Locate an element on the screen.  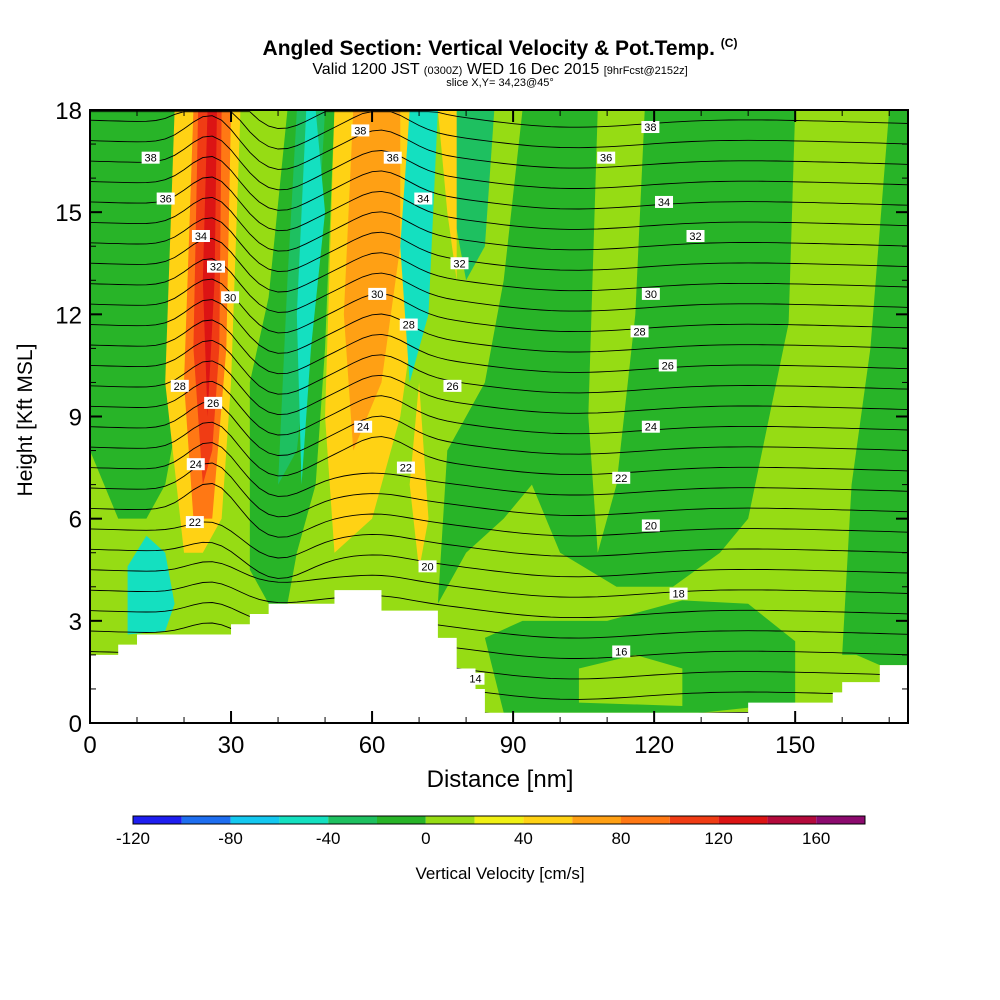
y-tick-label: 3 is located at coordinates (75, 622).